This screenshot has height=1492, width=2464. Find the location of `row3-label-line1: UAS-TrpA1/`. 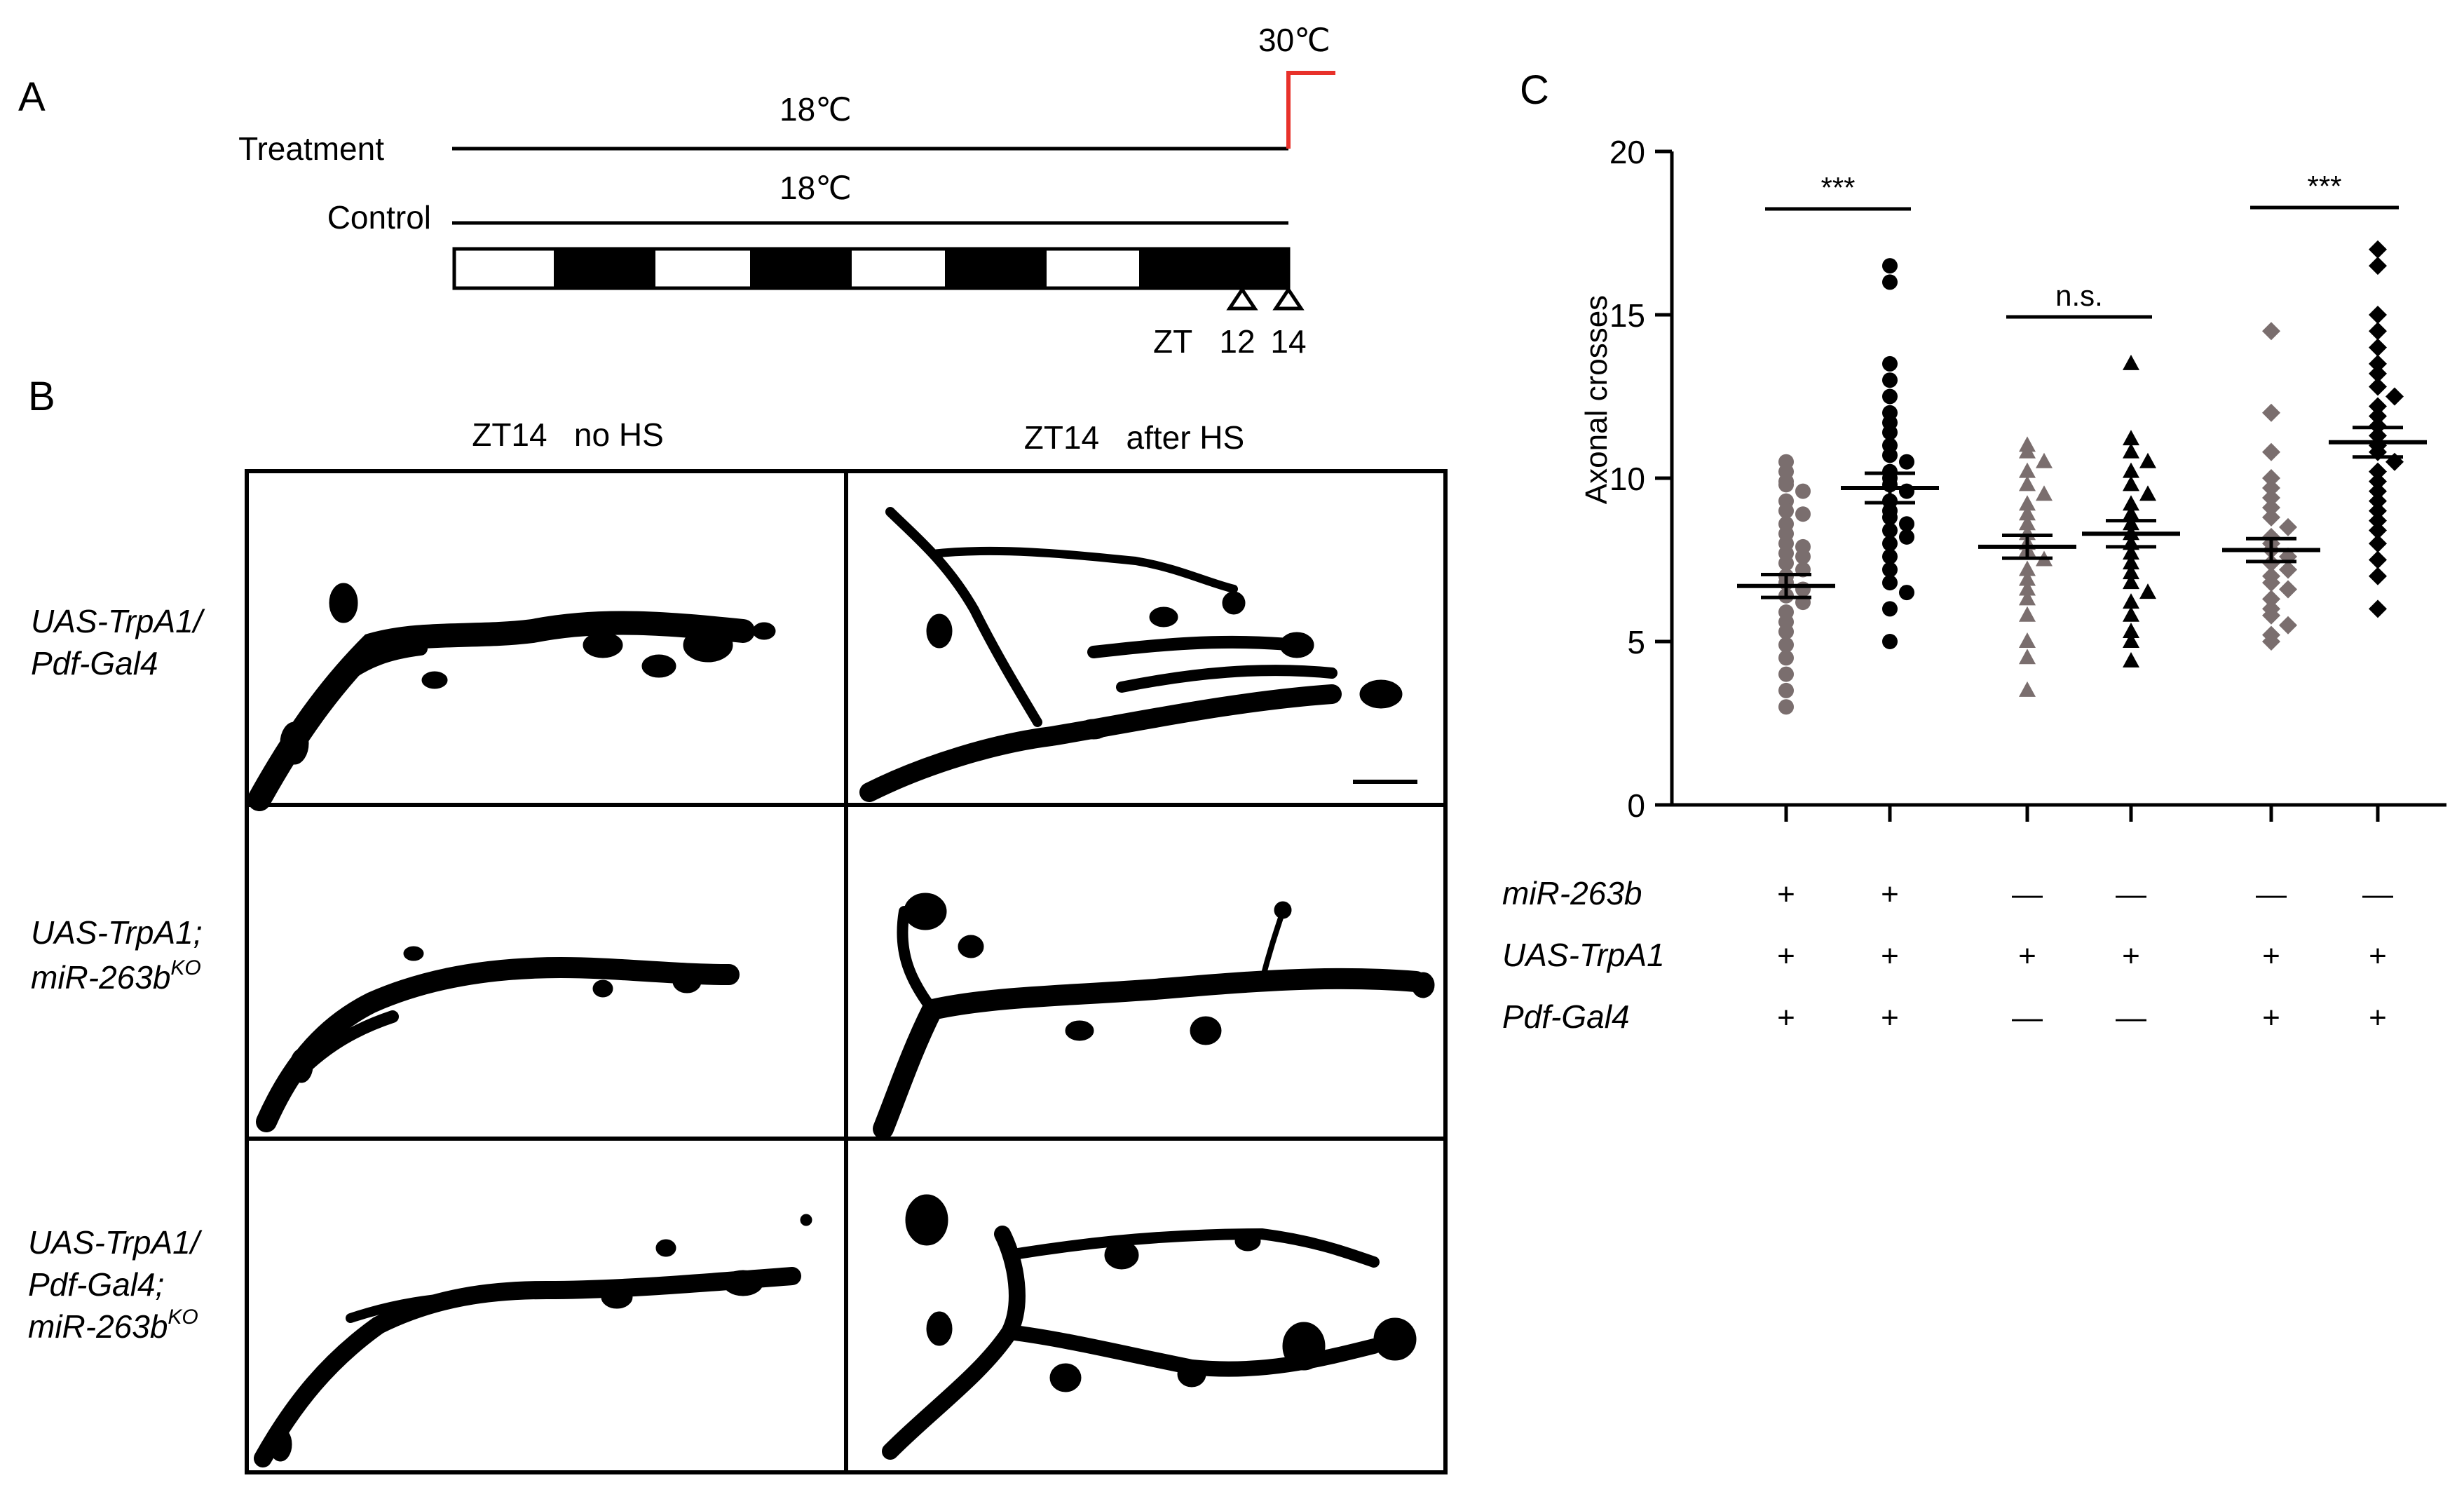

row3-label-line1: UAS-TrpA1/ is located at coordinates (115, 1242).